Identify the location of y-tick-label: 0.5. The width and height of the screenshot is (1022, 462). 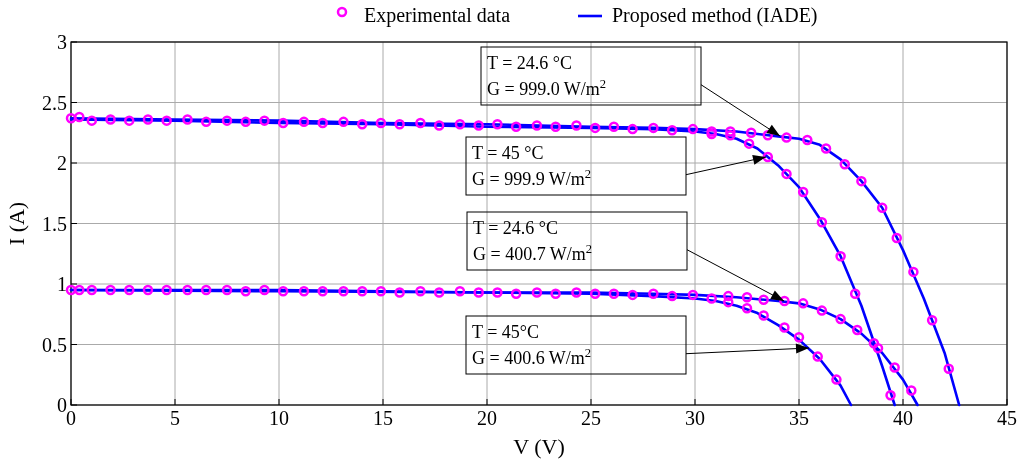
(54, 344).